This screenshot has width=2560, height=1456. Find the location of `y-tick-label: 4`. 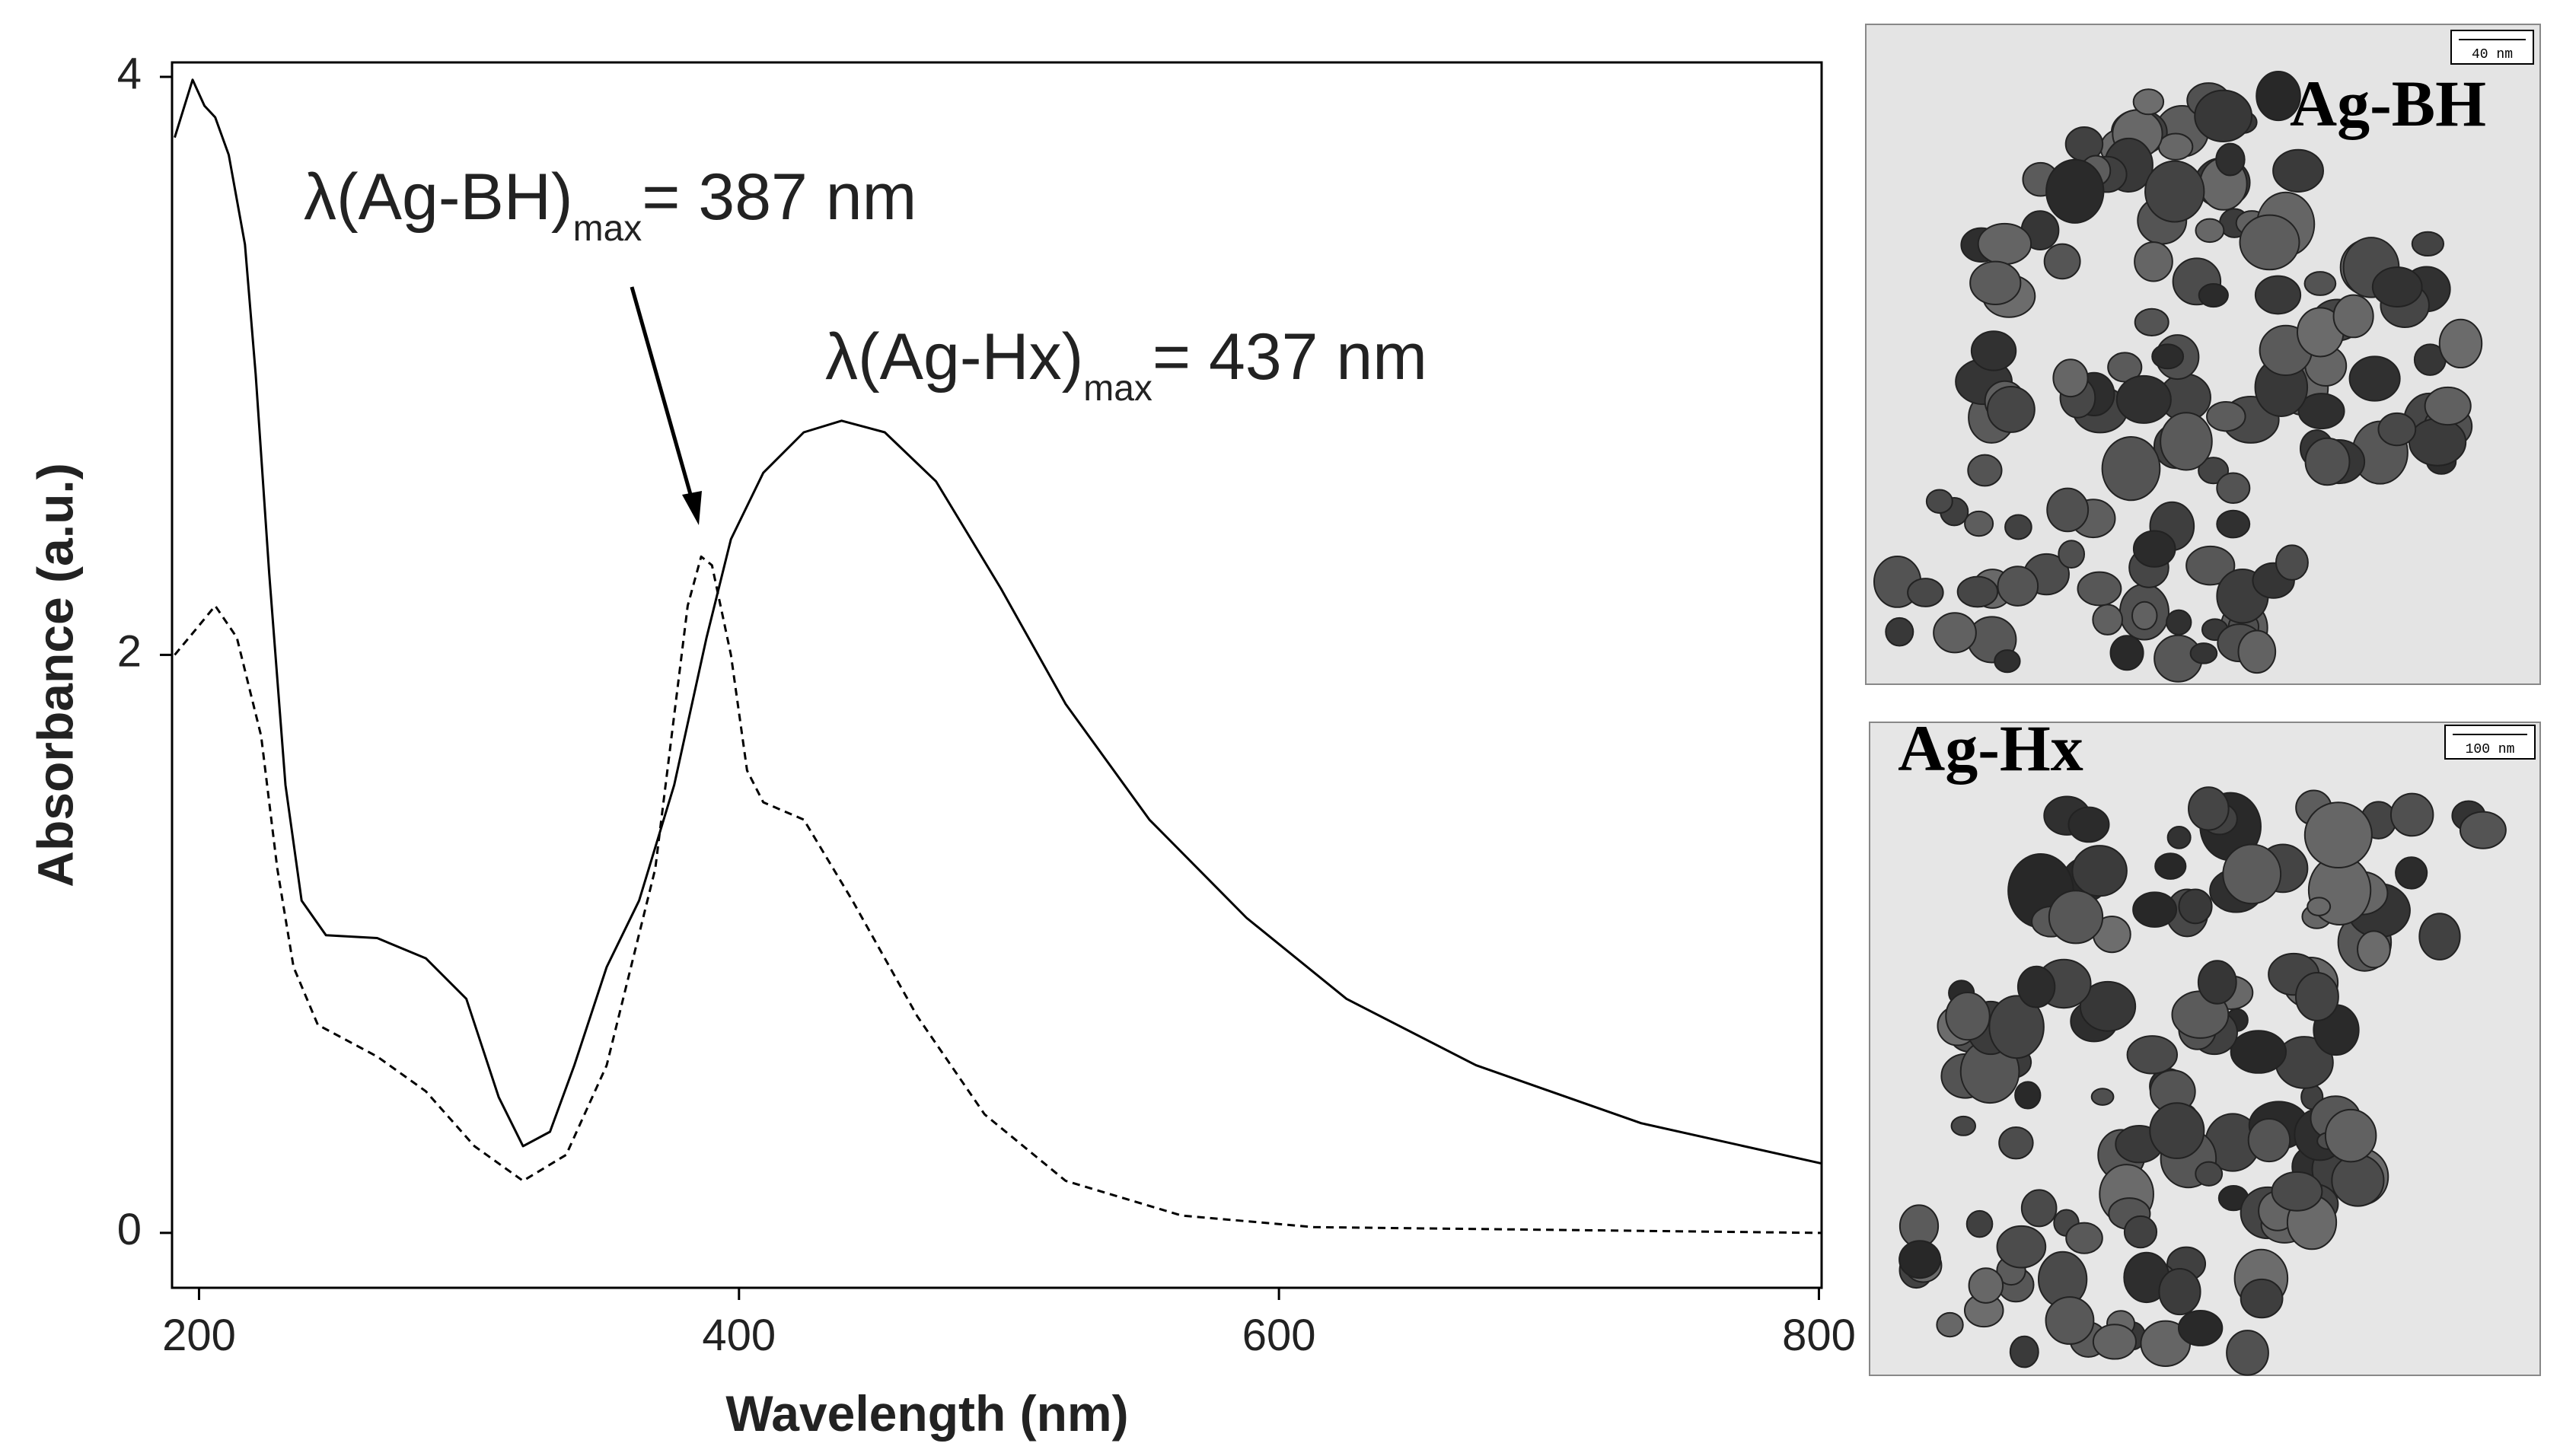

y-tick-label: 4 is located at coordinates (129, 73).